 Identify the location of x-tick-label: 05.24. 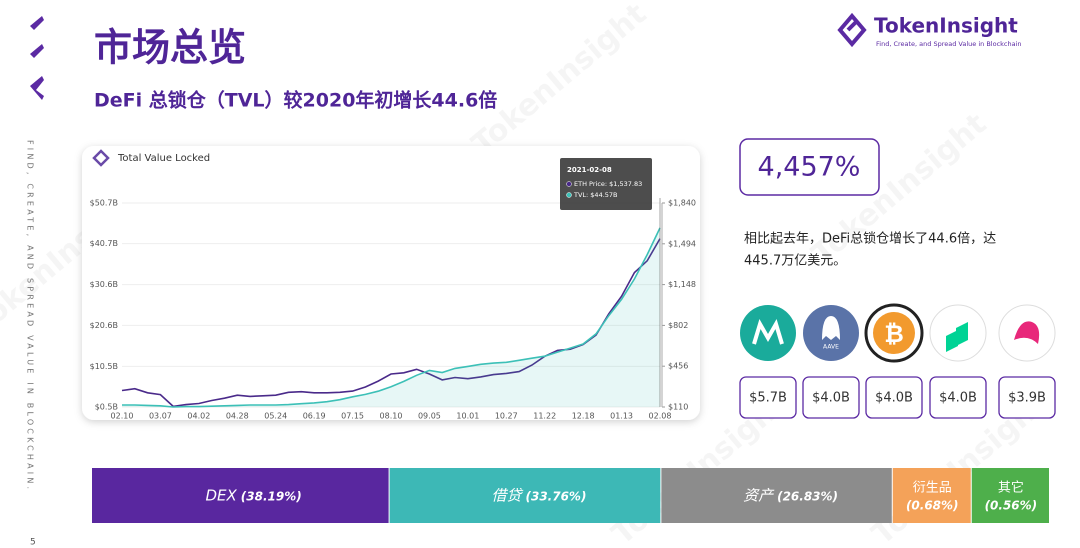
(275, 416).